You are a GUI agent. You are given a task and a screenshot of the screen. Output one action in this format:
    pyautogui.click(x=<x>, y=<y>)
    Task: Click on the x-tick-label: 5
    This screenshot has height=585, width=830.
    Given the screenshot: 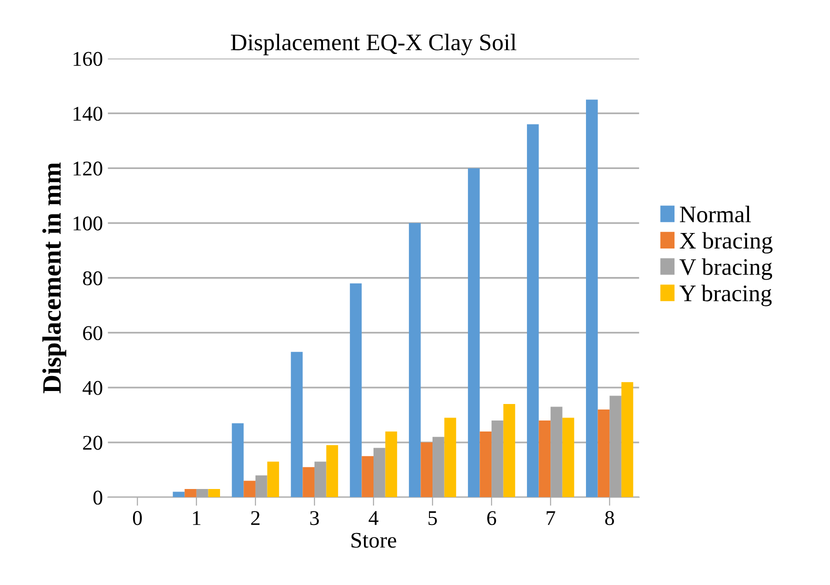 What is the action you would take?
    pyautogui.click(x=432, y=518)
    